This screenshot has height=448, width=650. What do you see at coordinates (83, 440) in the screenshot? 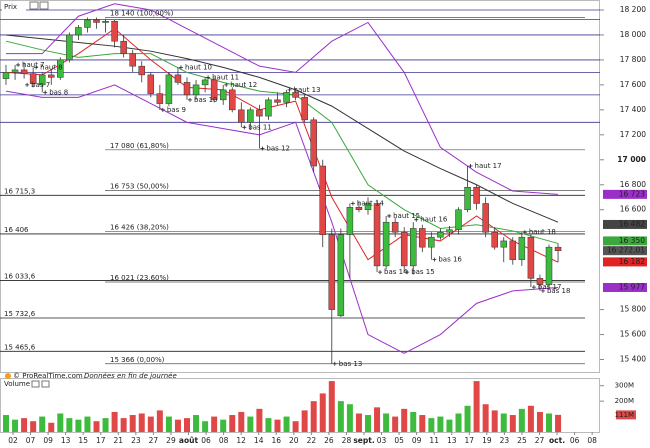
I see `x-tick-label: 15` at bounding box center [83, 440].